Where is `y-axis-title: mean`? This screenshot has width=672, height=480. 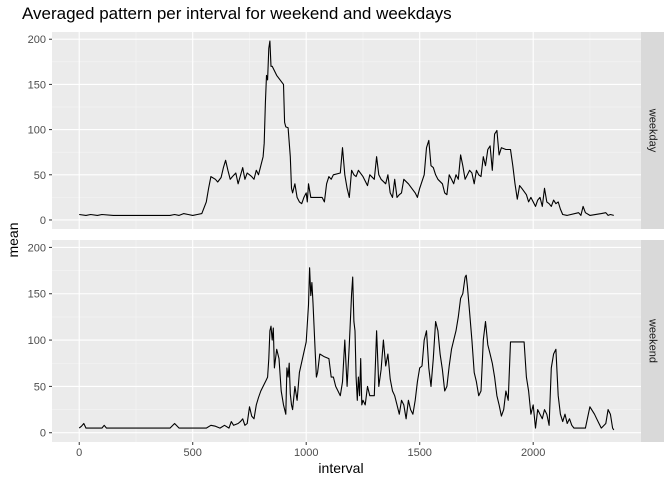 y-axis-title: mean is located at coordinates (13, 239).